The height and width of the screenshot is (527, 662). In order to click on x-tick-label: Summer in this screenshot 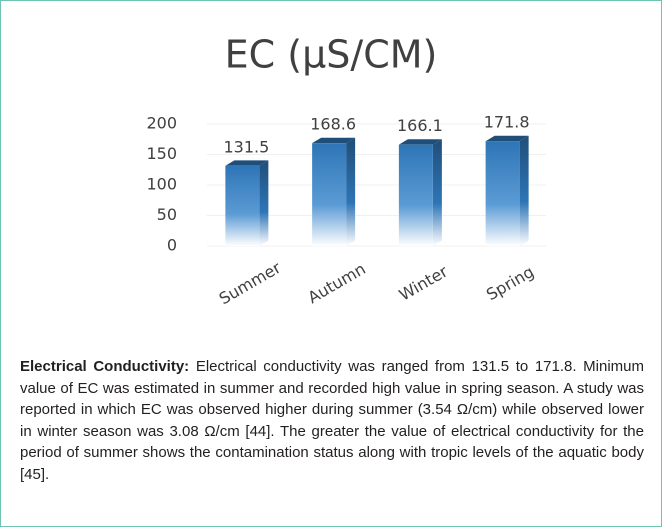, I will do `click(250, 283)`.